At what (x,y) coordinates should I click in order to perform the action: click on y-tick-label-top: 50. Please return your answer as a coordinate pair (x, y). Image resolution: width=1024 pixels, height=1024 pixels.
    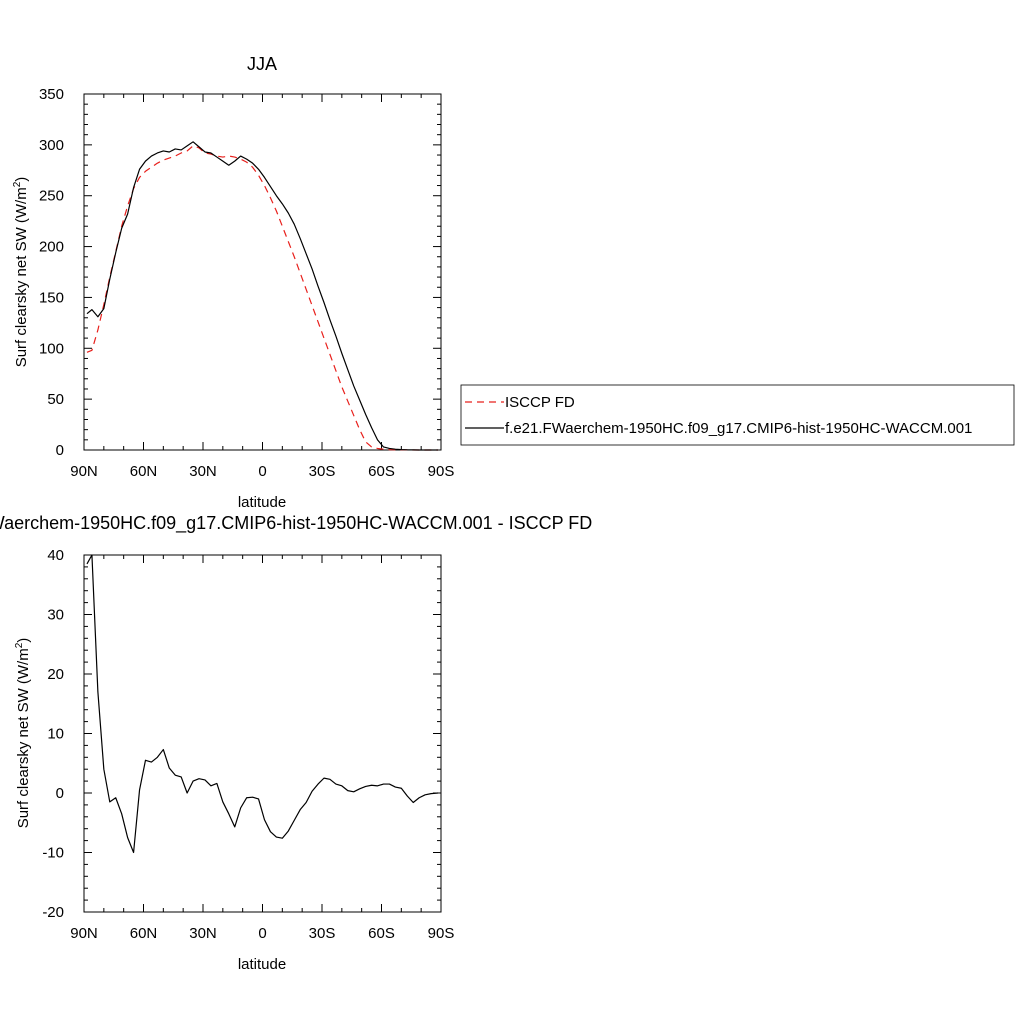
    Looking at the image, I should click on (55, 399).